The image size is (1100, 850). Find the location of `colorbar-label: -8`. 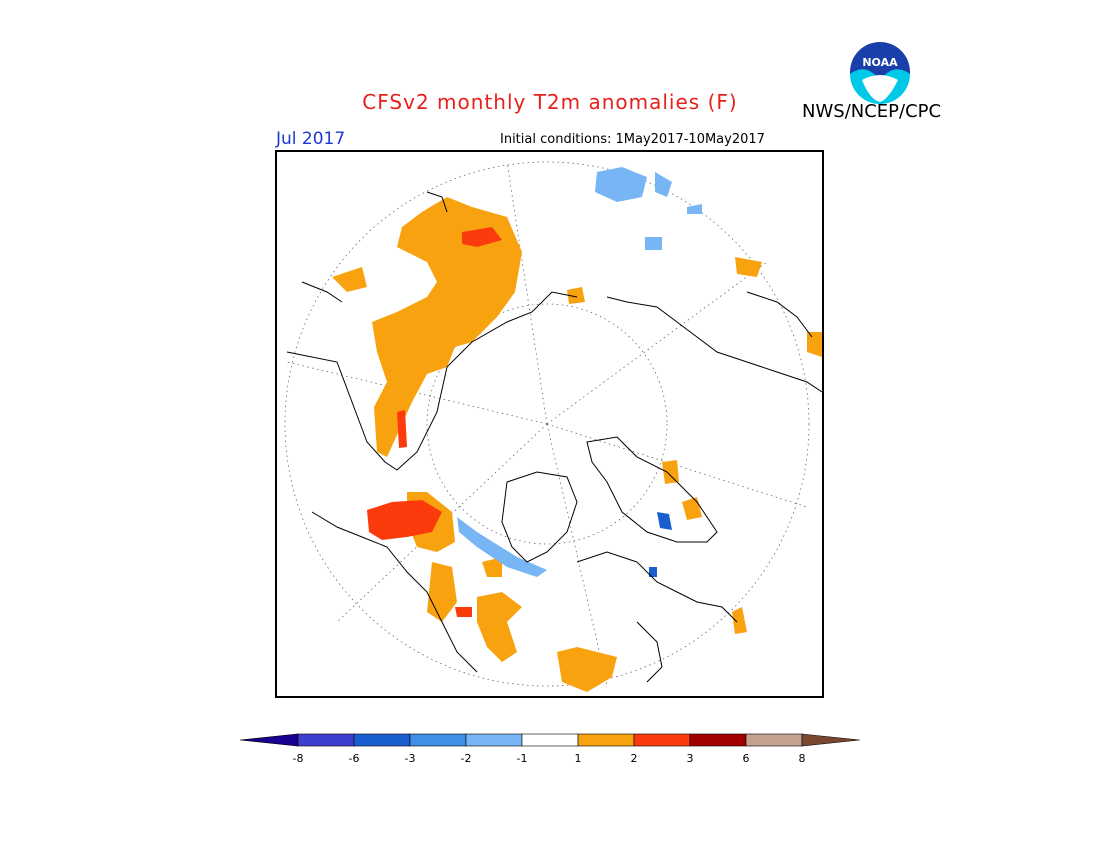

colorbar-label: -8 is located at coordinates (298, 758).